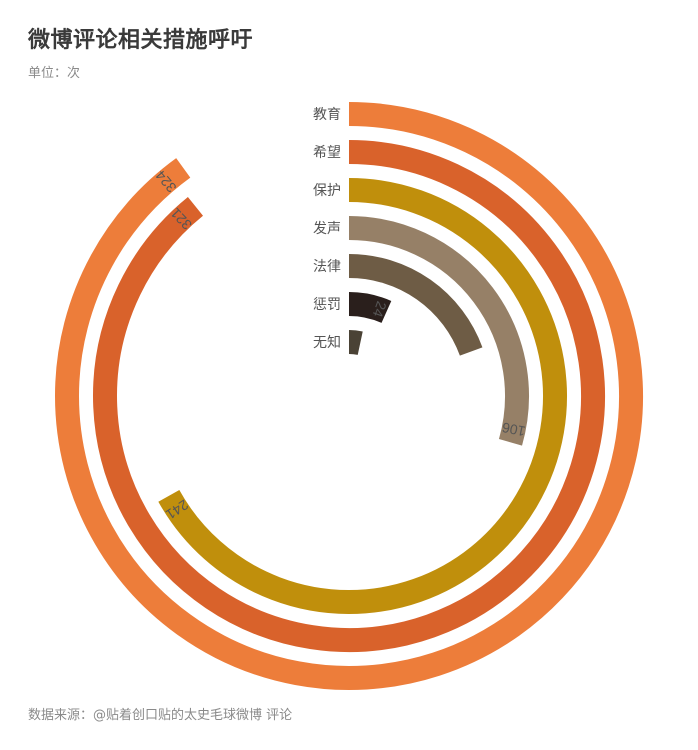 This screenshot has height=750, width=698. Describe the element at coordinates (160, 715) in the screenshot. I see `data-source-note: 数据来源：@贴着创口贴的太史毛球微博 评论` at that location.